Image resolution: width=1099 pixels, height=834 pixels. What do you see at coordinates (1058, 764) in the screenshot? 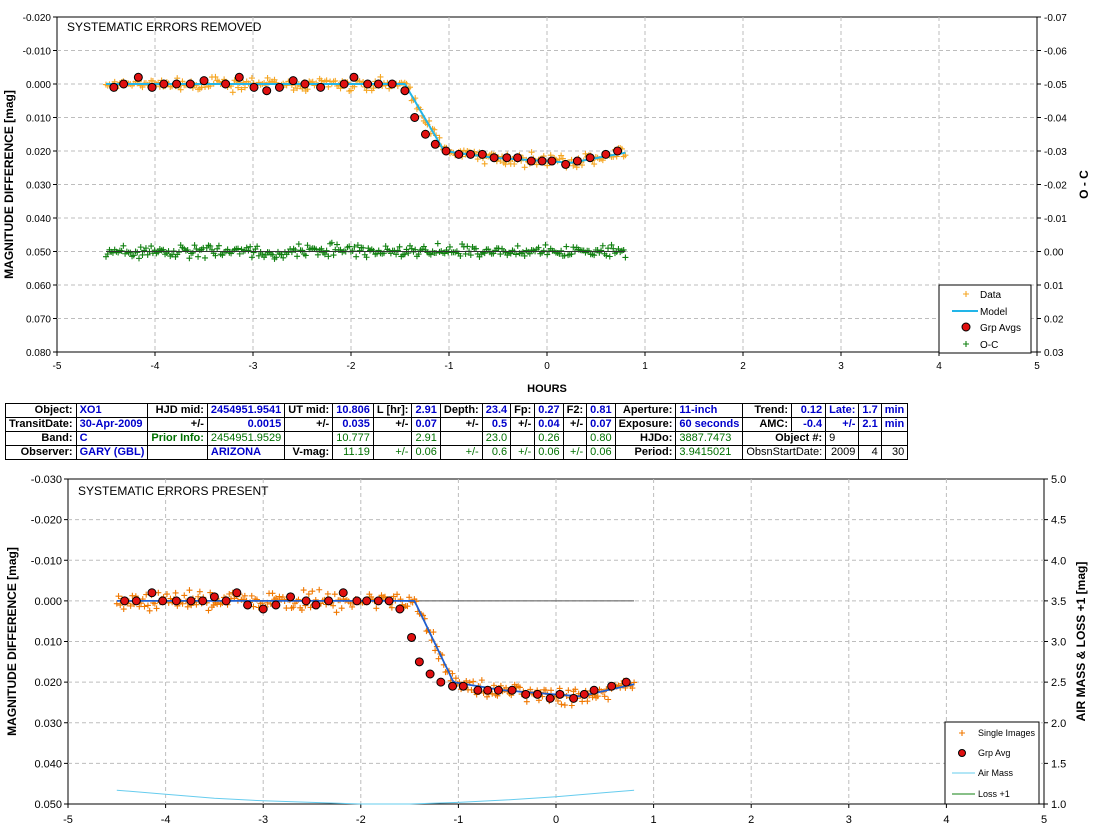
I see `y2-tick-label: 1.5` at bounding box center [1058, 764].